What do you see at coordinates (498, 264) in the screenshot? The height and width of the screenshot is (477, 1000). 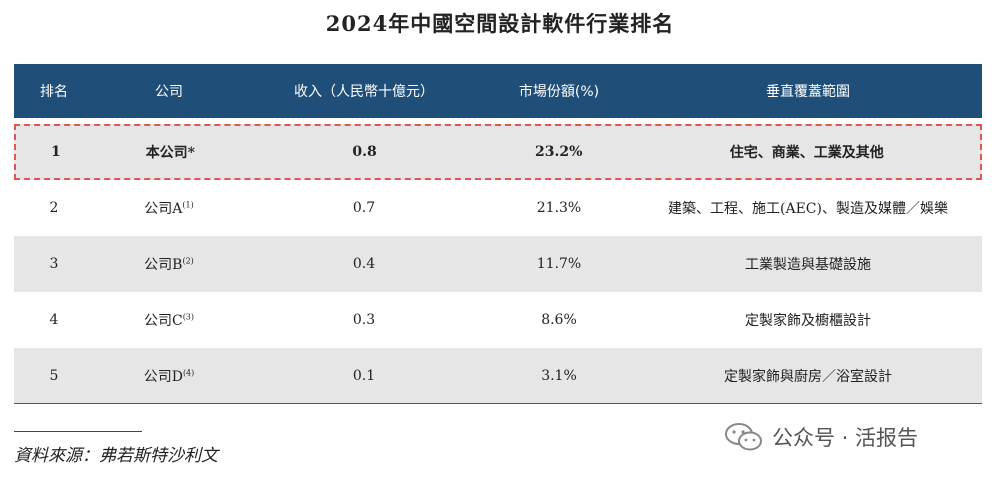 I see `table-row: 3 公司B(2) 0.4 11.7% 工業製造與基礎設施` at bounding box center [498, 264].